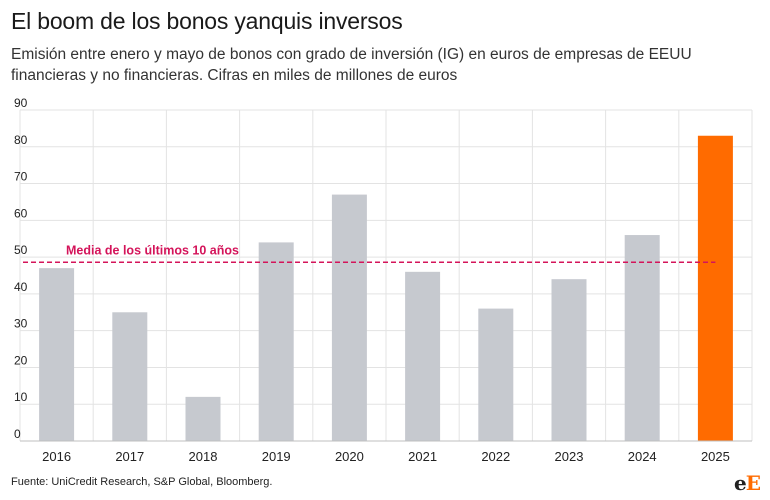 The width and height of the screenshot is (770, 500). What do you see at coordinates (642, 338) in the screenshot?
I see `bar-2024` at bounding box center [642, 338].